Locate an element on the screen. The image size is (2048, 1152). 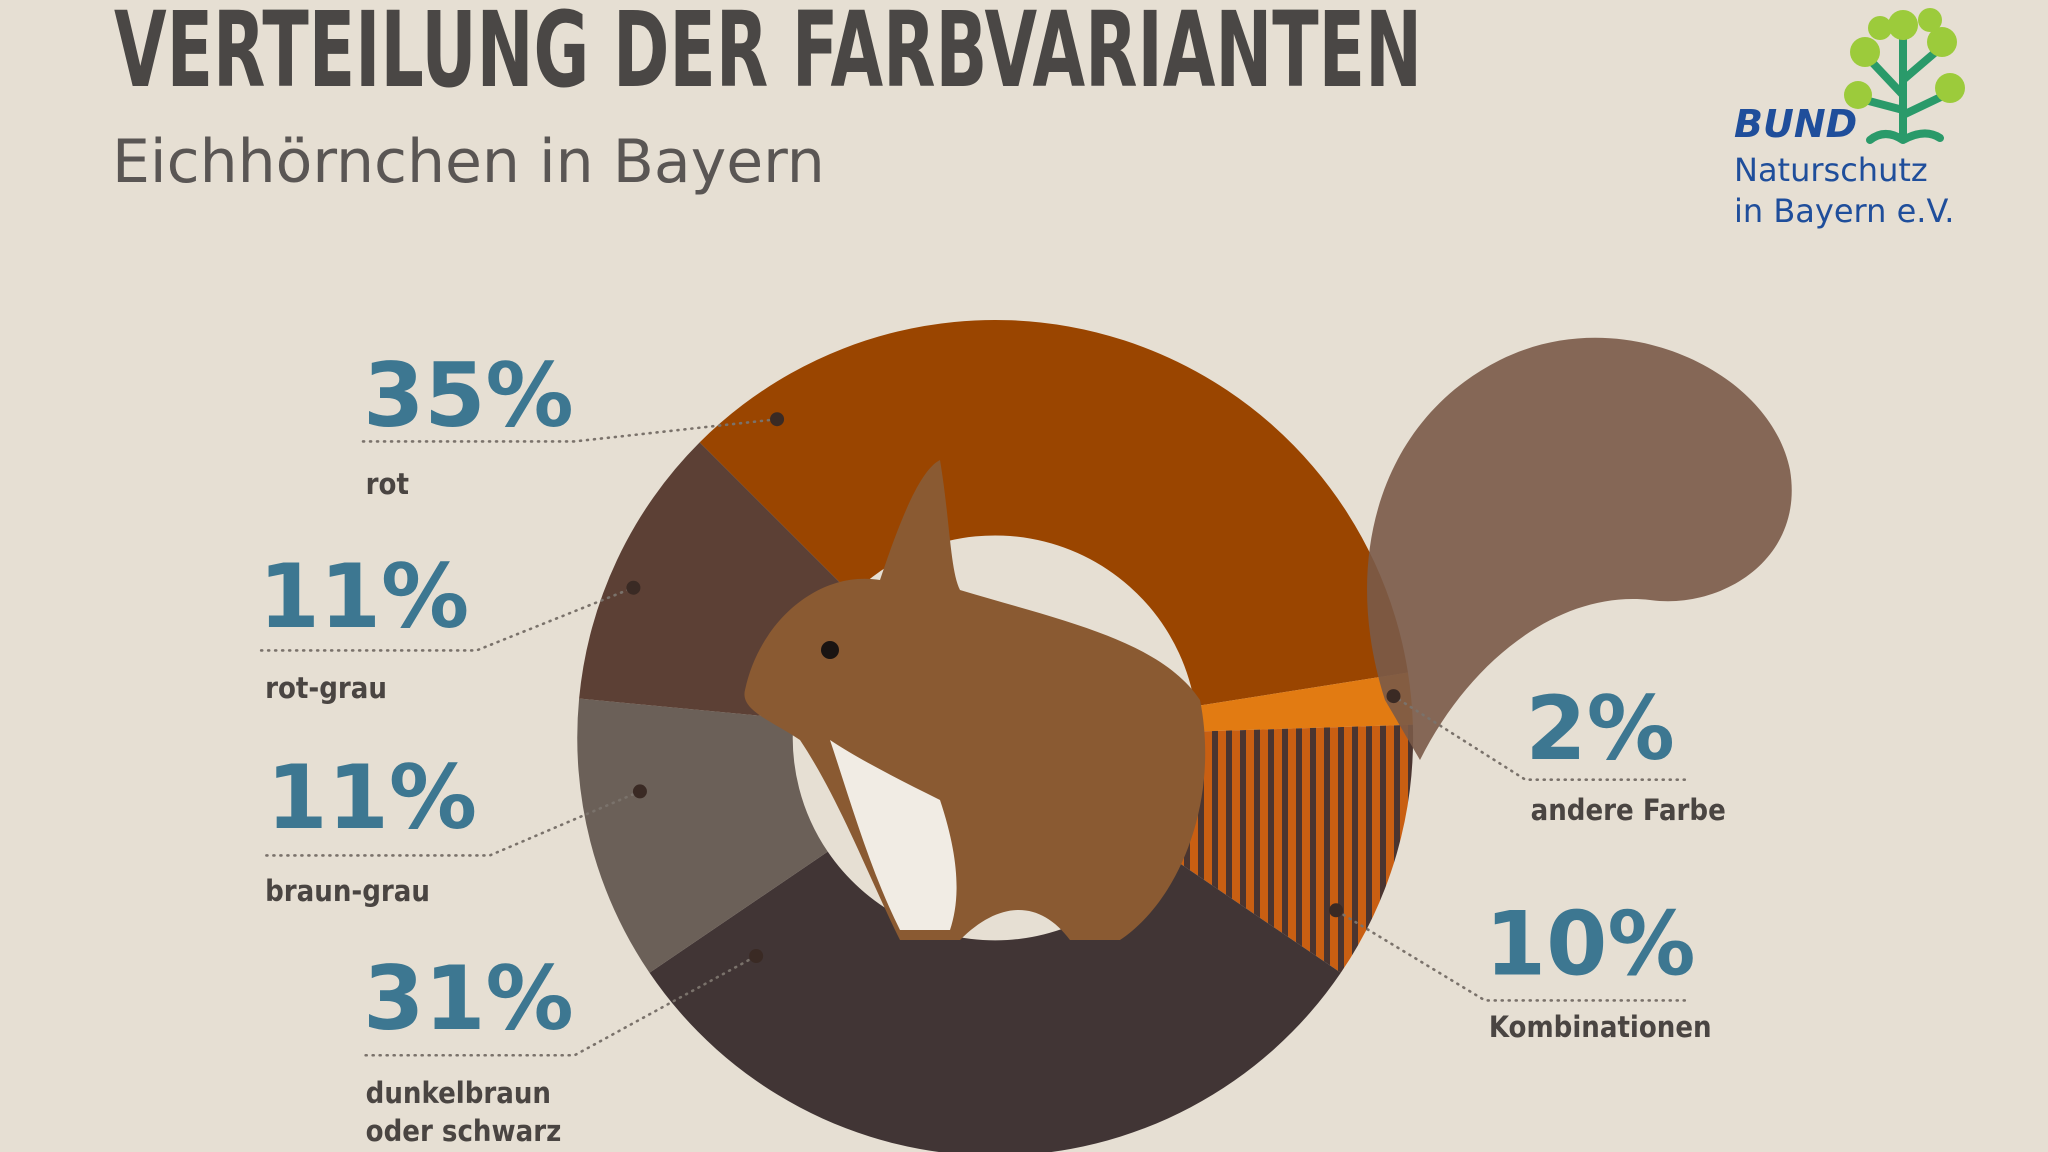
value-label: 10% is located at coordinates (1590, 943).